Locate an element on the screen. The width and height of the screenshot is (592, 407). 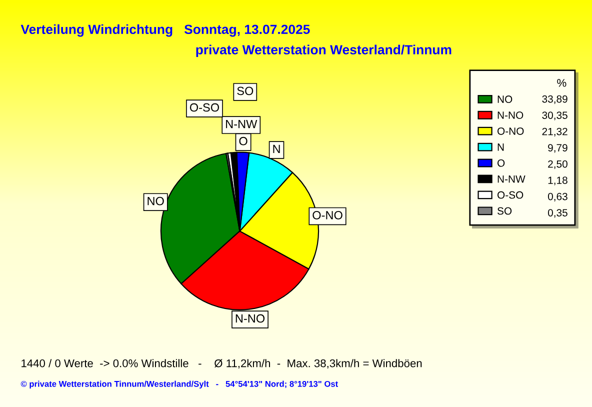
slice-label: O-NO is located at coordinates (327, 215).